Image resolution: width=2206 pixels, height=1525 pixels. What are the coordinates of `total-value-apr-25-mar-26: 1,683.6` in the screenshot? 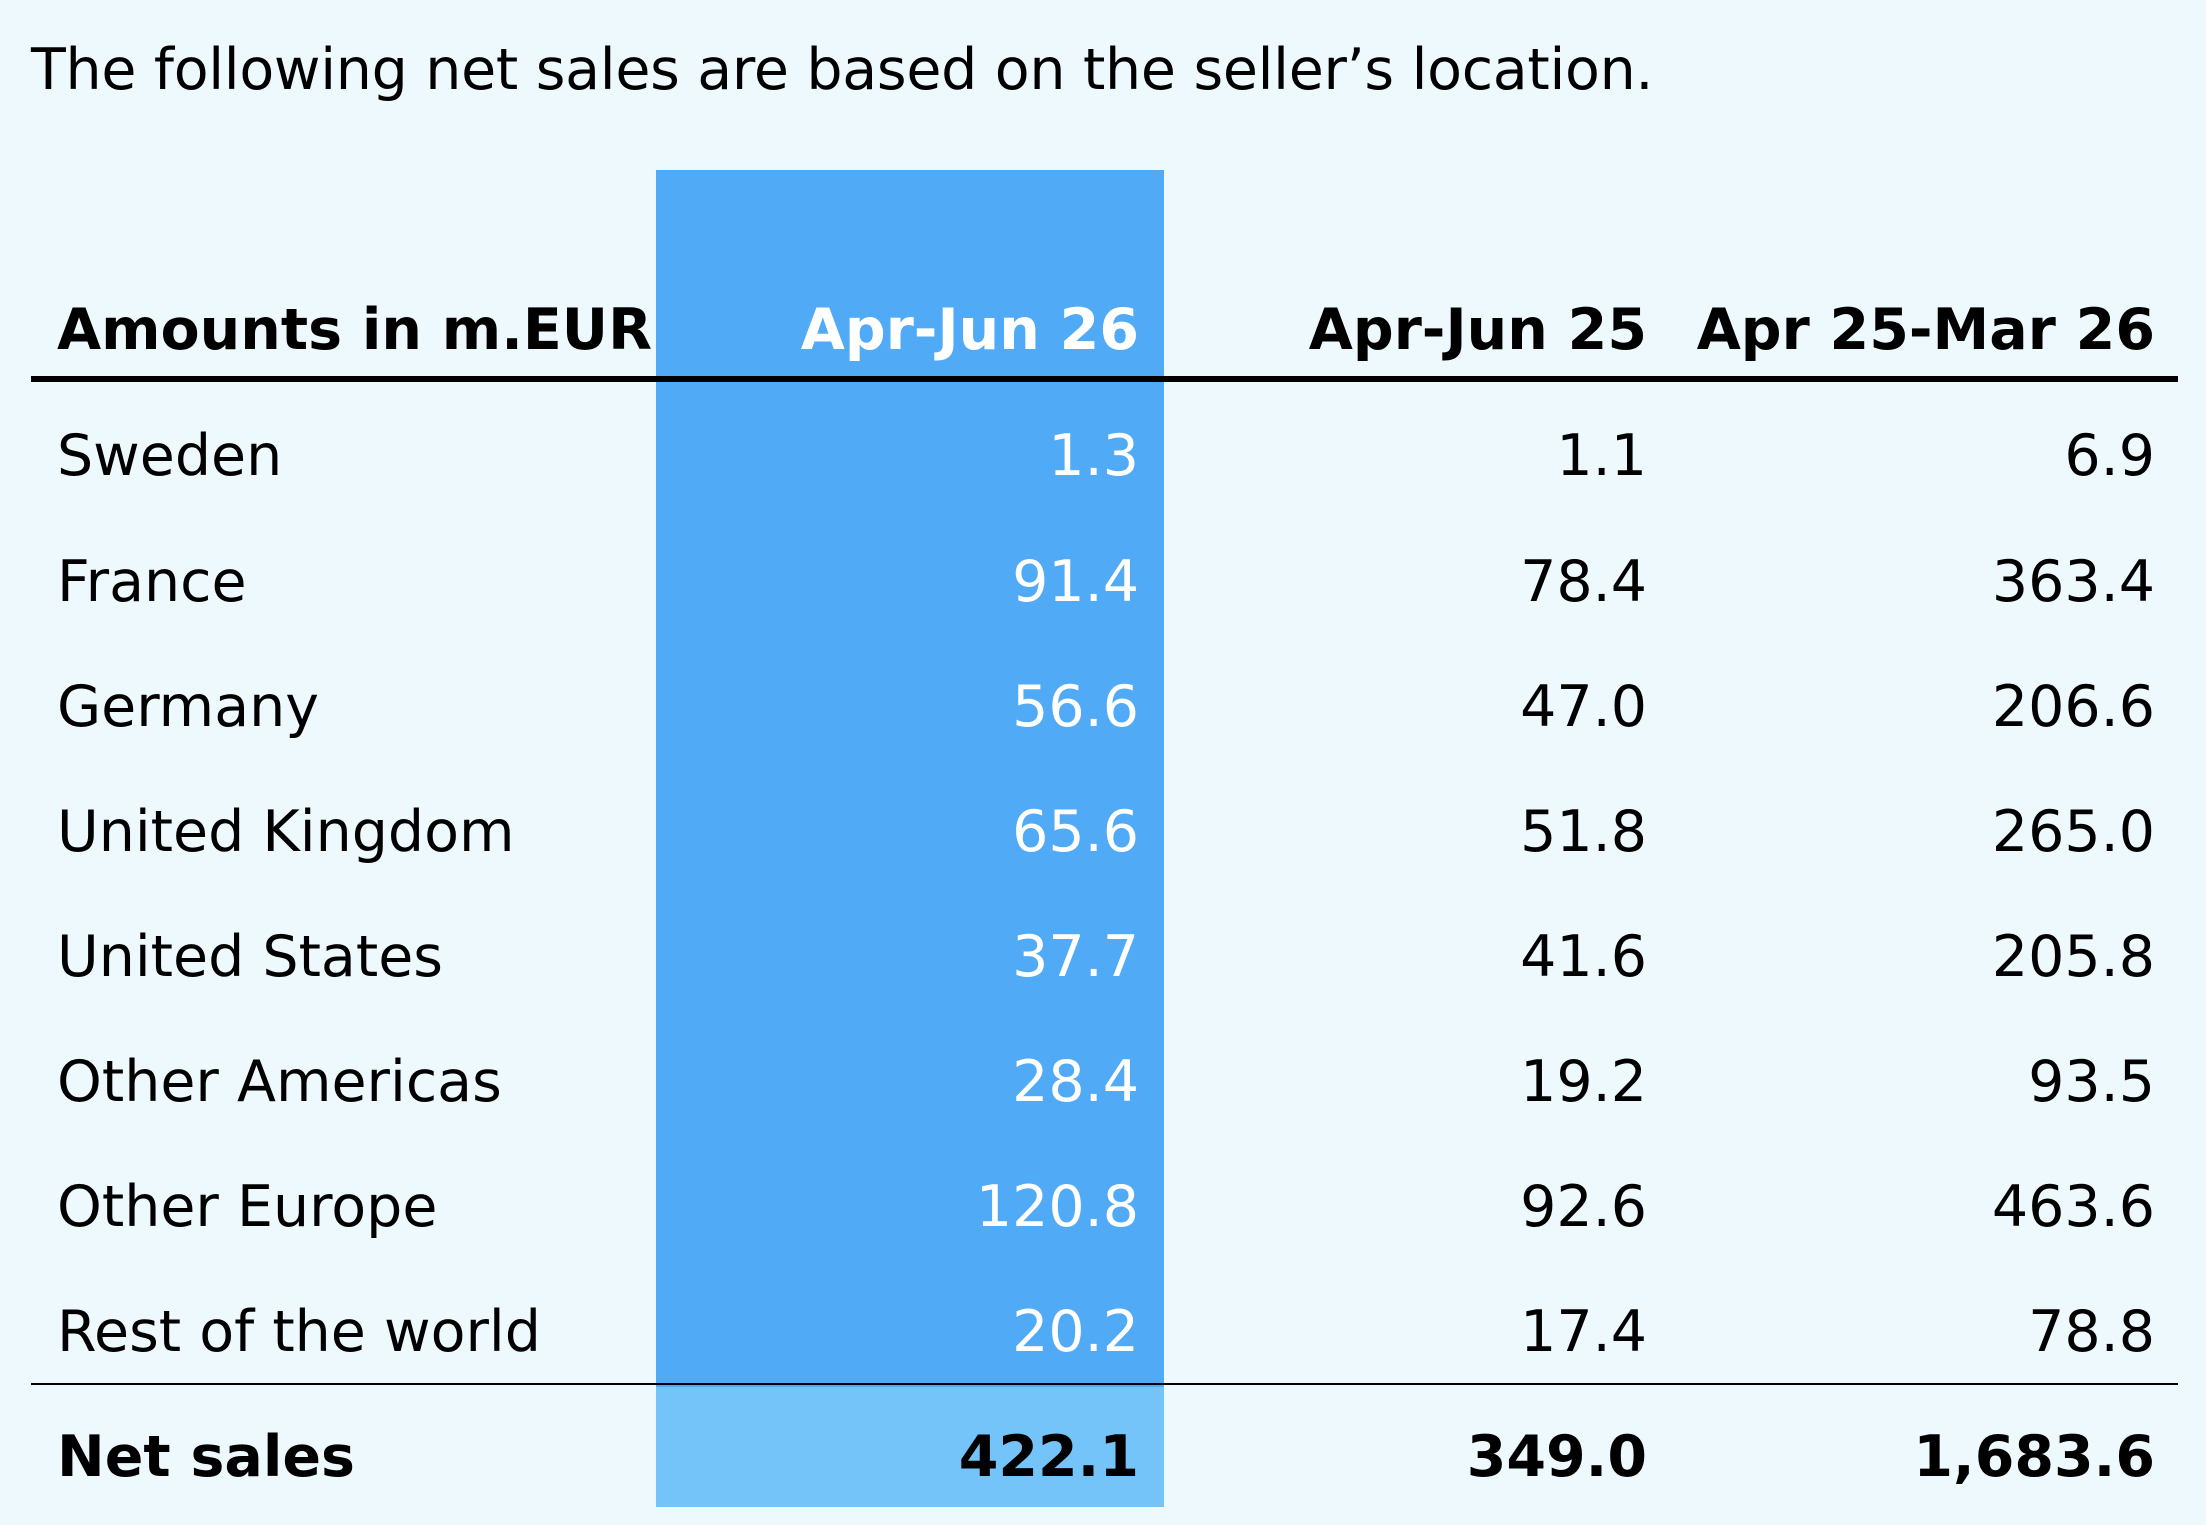 It's located at (2034, 1457).